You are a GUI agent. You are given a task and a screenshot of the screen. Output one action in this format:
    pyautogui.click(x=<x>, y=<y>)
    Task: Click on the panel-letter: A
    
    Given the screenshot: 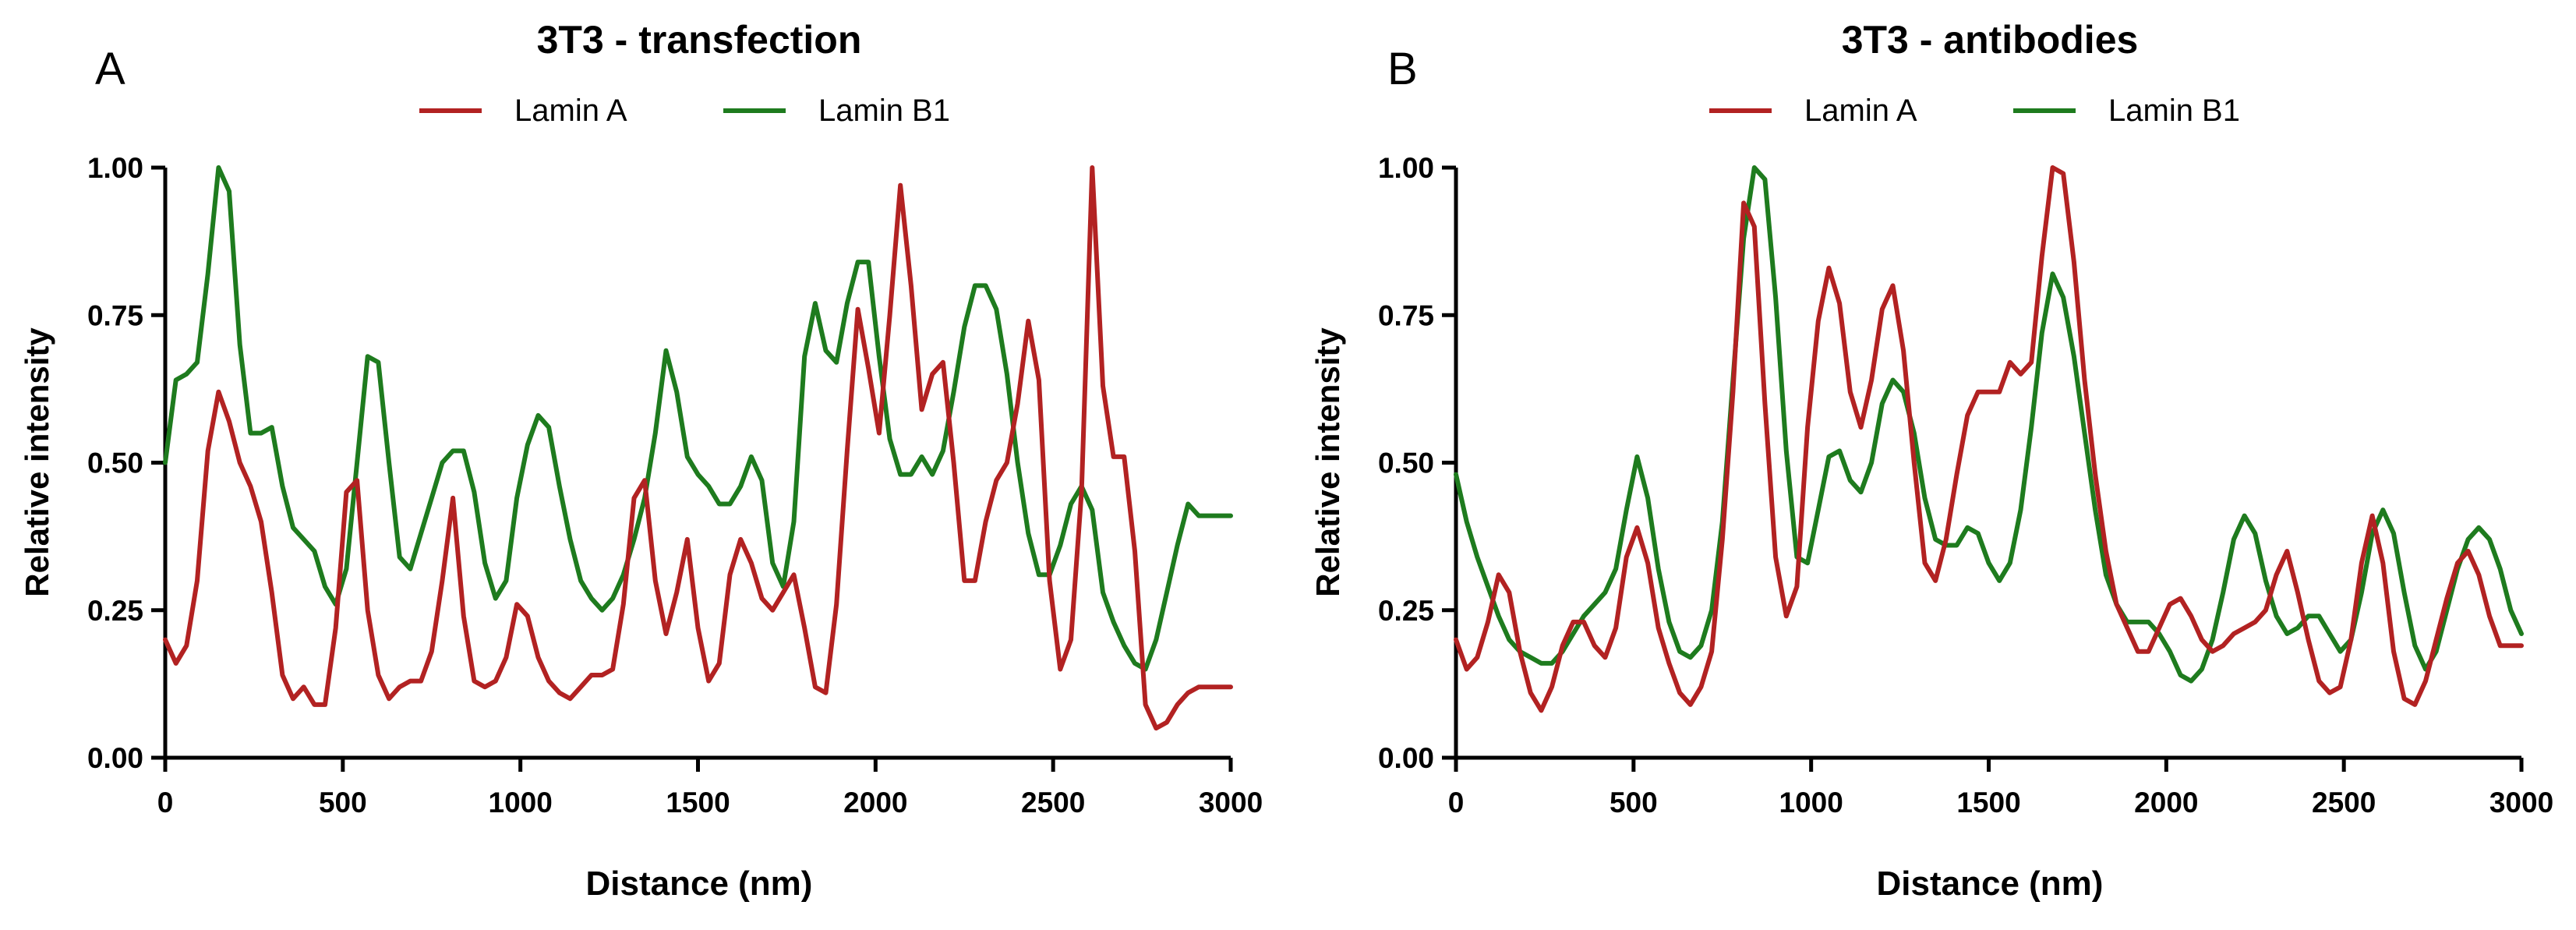 What is the action you would take?
    pyautogui.click(x=110, y=69)
    